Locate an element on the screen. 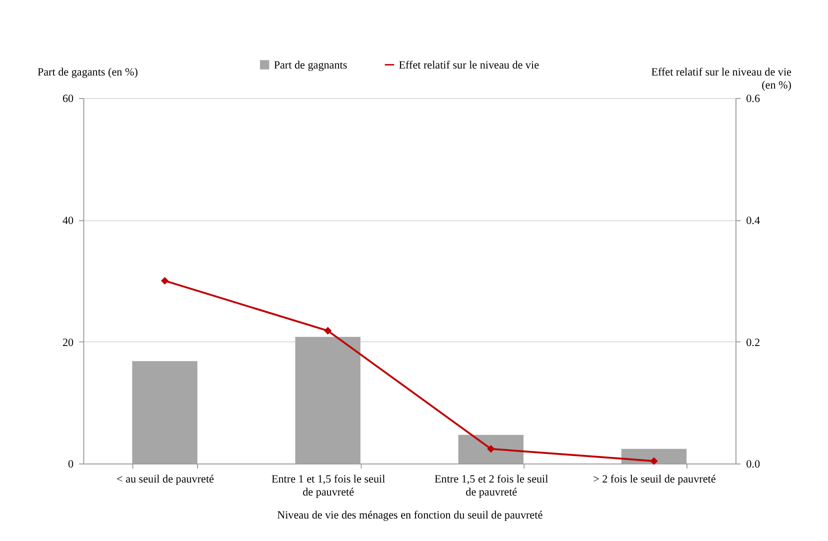  y-axis-title: Part de gagants (en %) is located at coordinates (87, 72).